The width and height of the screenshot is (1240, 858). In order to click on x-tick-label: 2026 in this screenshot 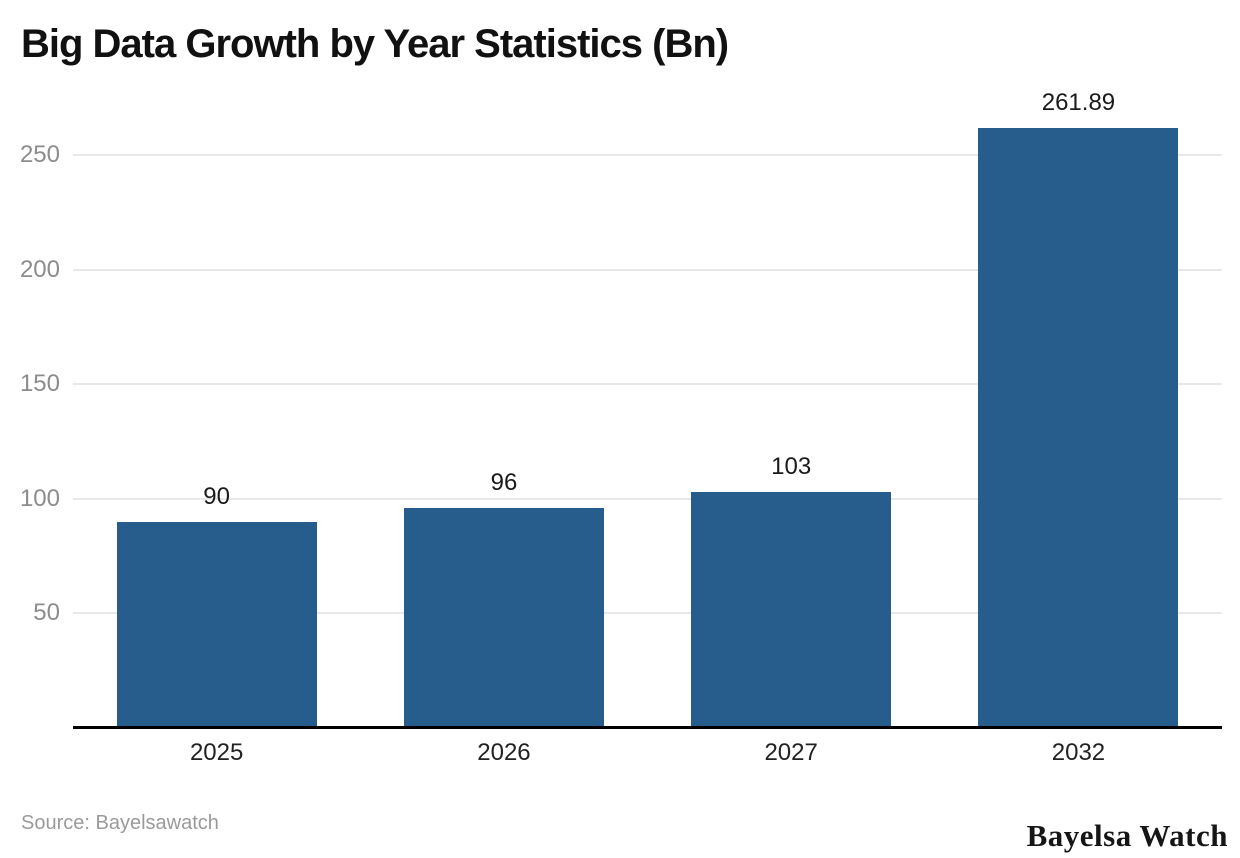, I will do `click(504, 752)`.